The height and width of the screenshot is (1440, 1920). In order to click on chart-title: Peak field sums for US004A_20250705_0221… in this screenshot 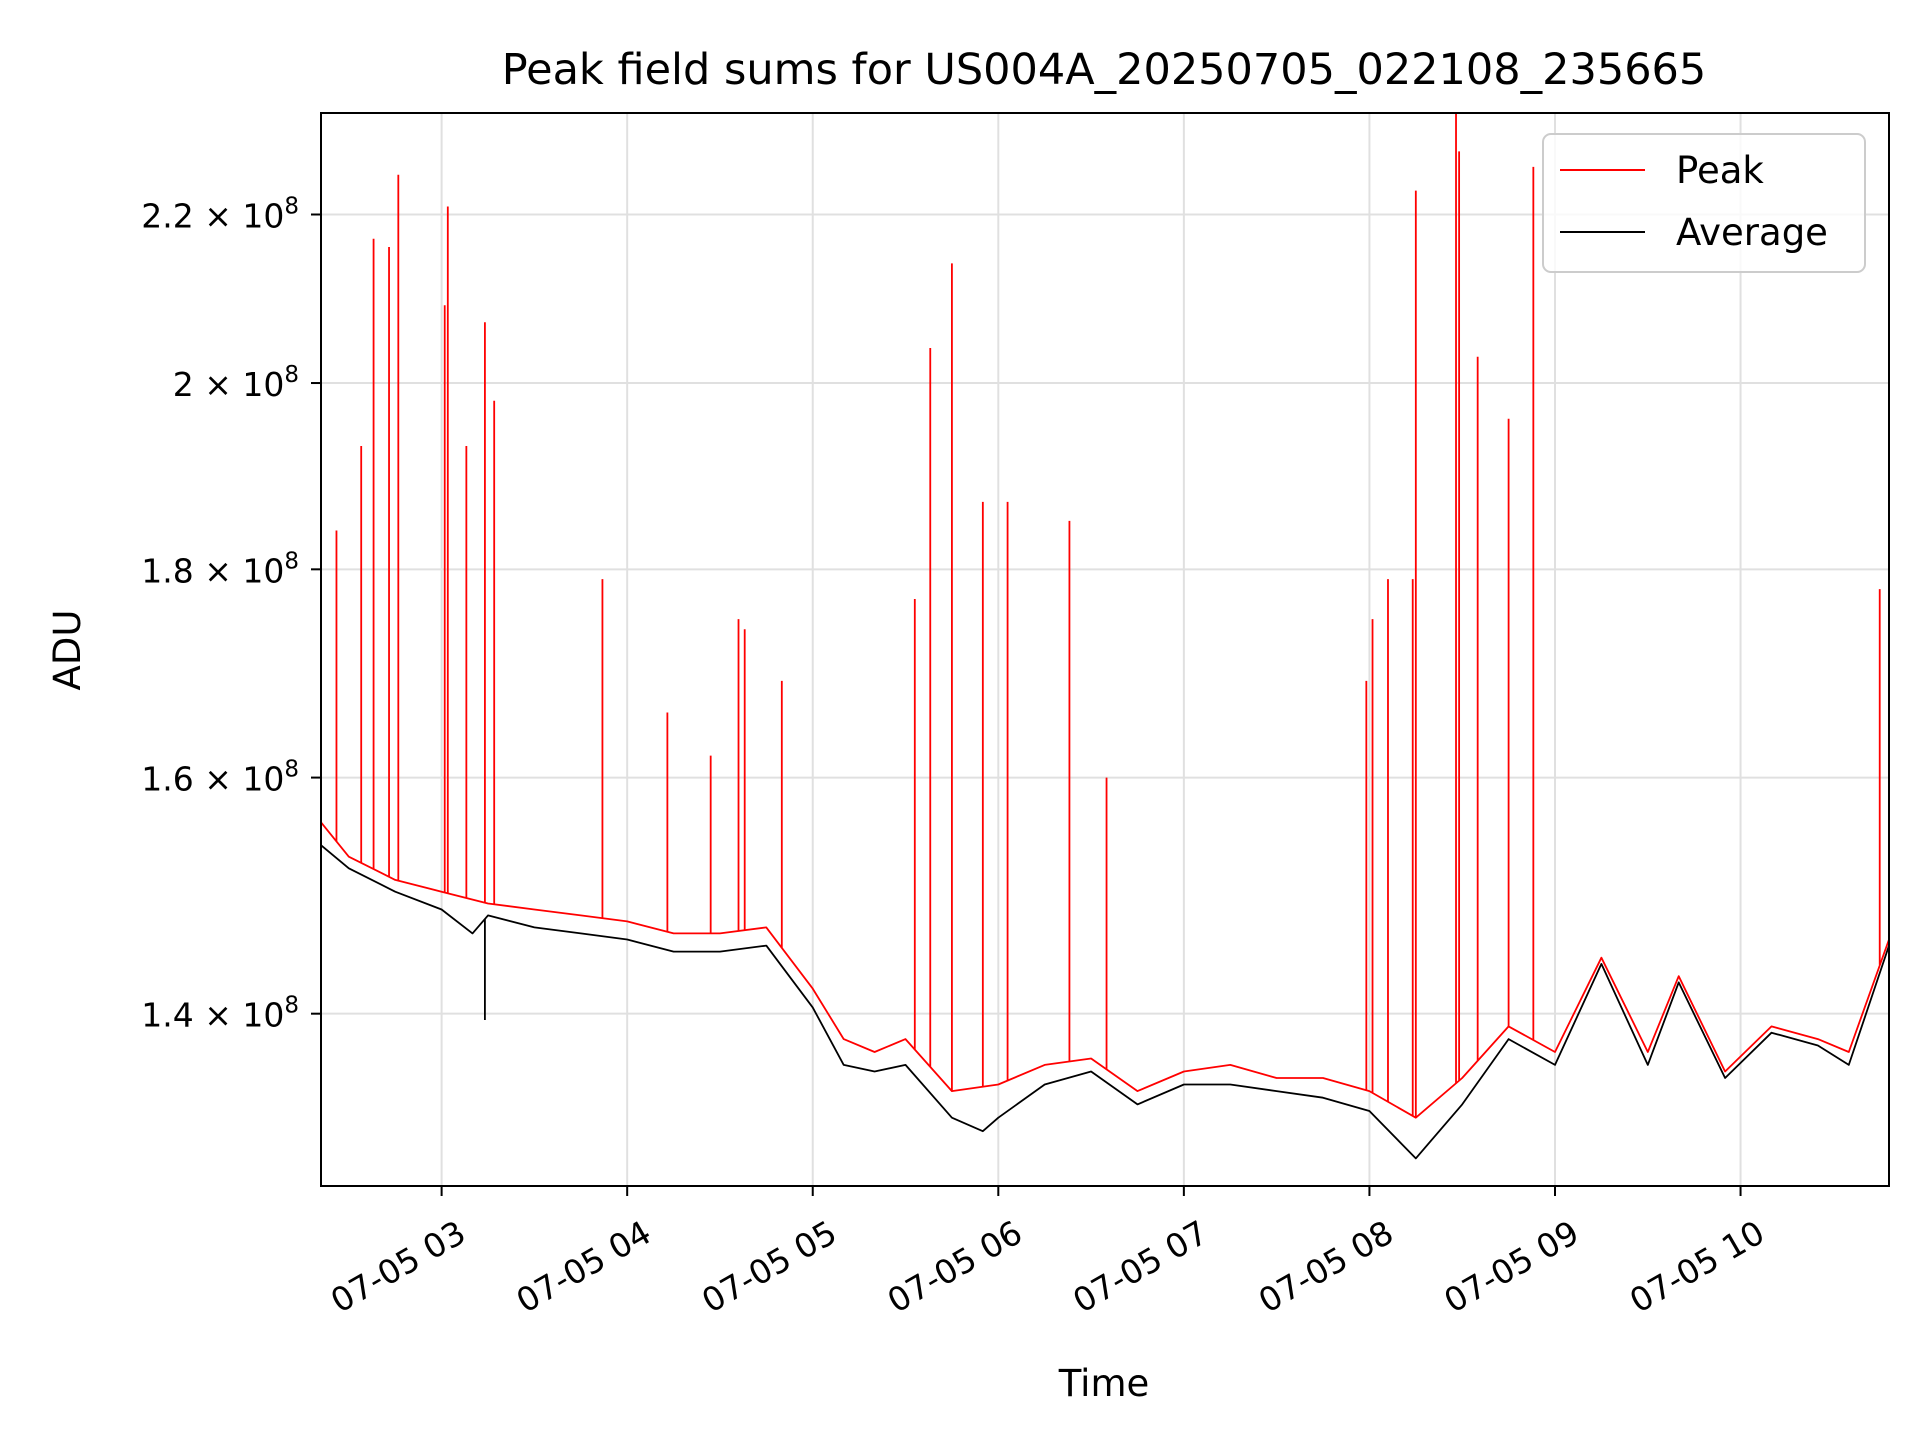, I will do `click(1104, 70)`.